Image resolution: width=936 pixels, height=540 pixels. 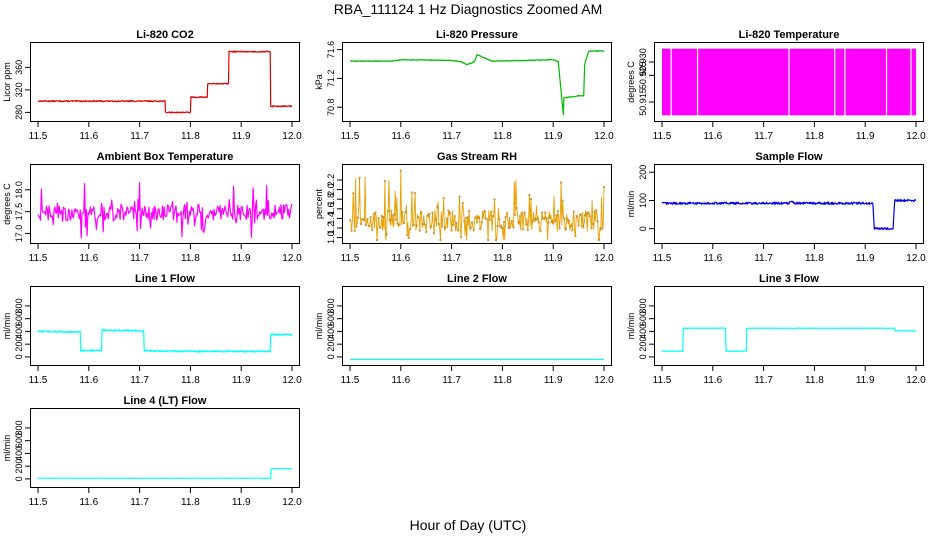 I want to click on y-tick-label: 400, so click(x=643, y=331).